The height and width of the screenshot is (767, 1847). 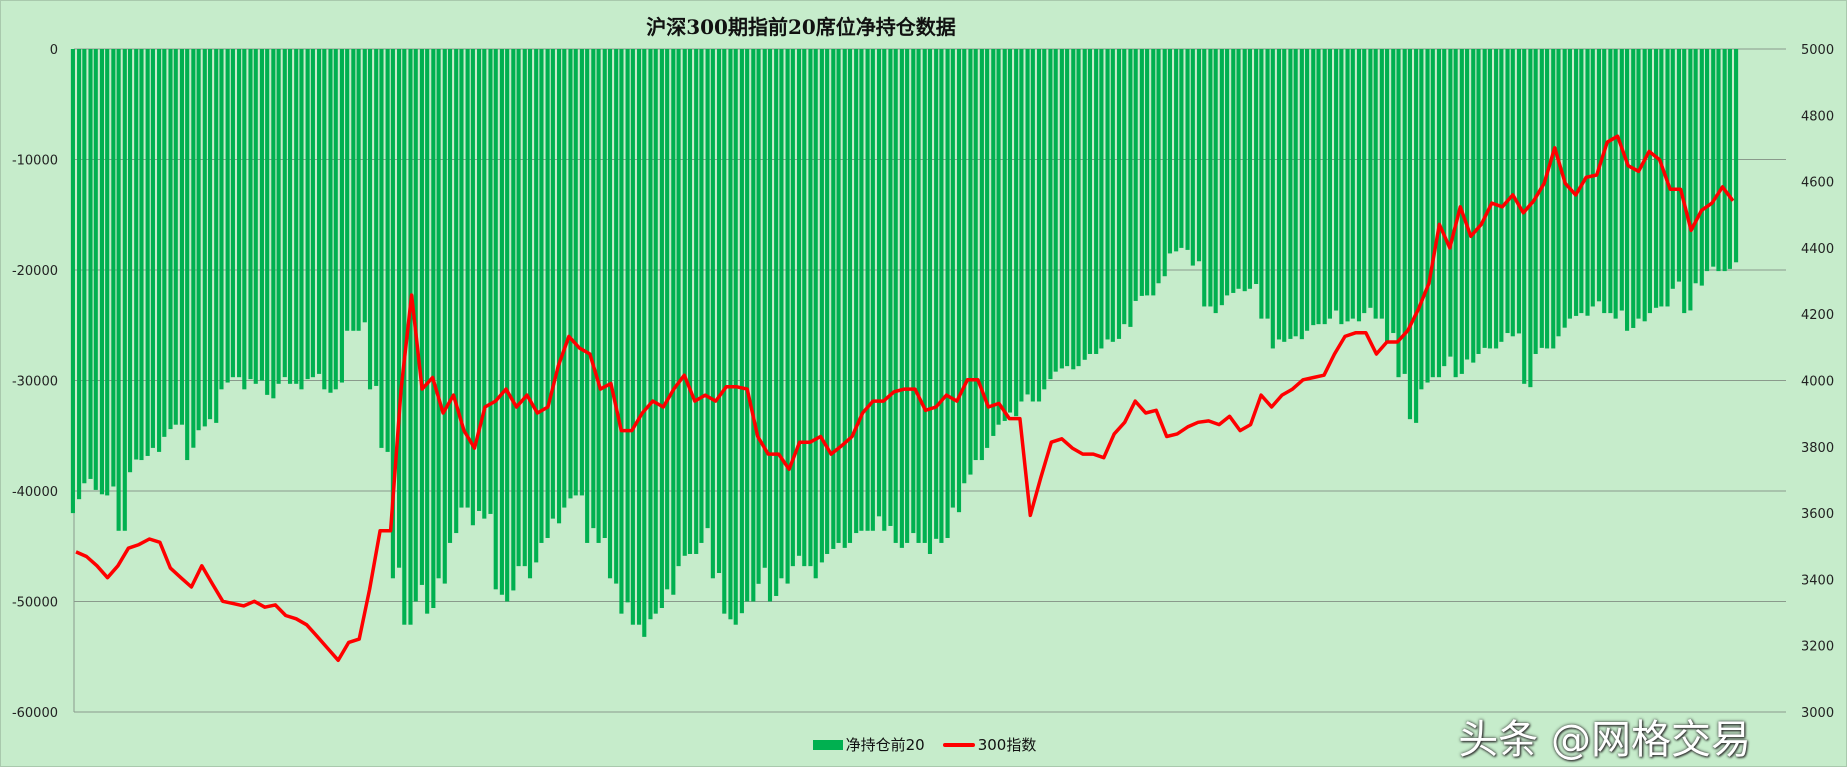 I want to click on y-right-tick-label: 4200, so click(x=1817, y=315).